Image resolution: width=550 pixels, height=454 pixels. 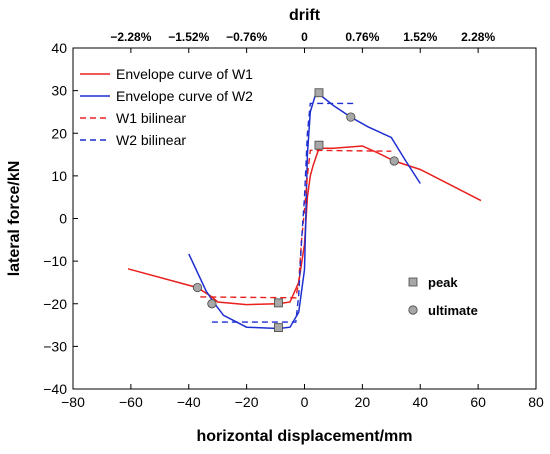 I want to click on legend-ultimate-label: ultimate, so click(x=453, y=310).